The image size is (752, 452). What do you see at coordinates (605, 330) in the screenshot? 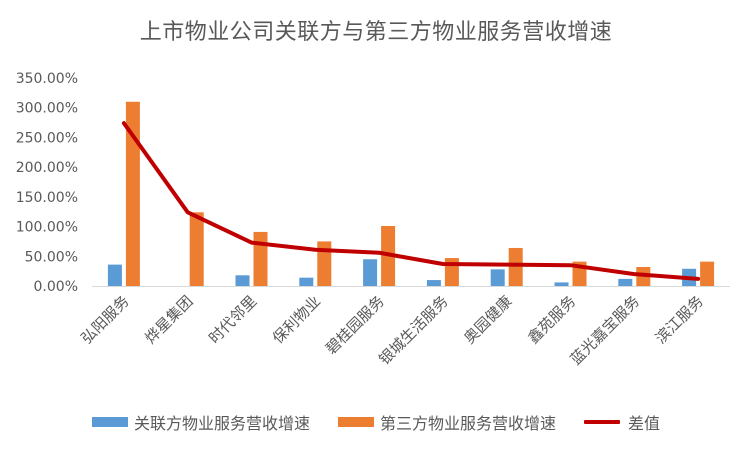
I see `x-tick-label: 蓝光嘉宝服务` at bounding box center [605, 330].